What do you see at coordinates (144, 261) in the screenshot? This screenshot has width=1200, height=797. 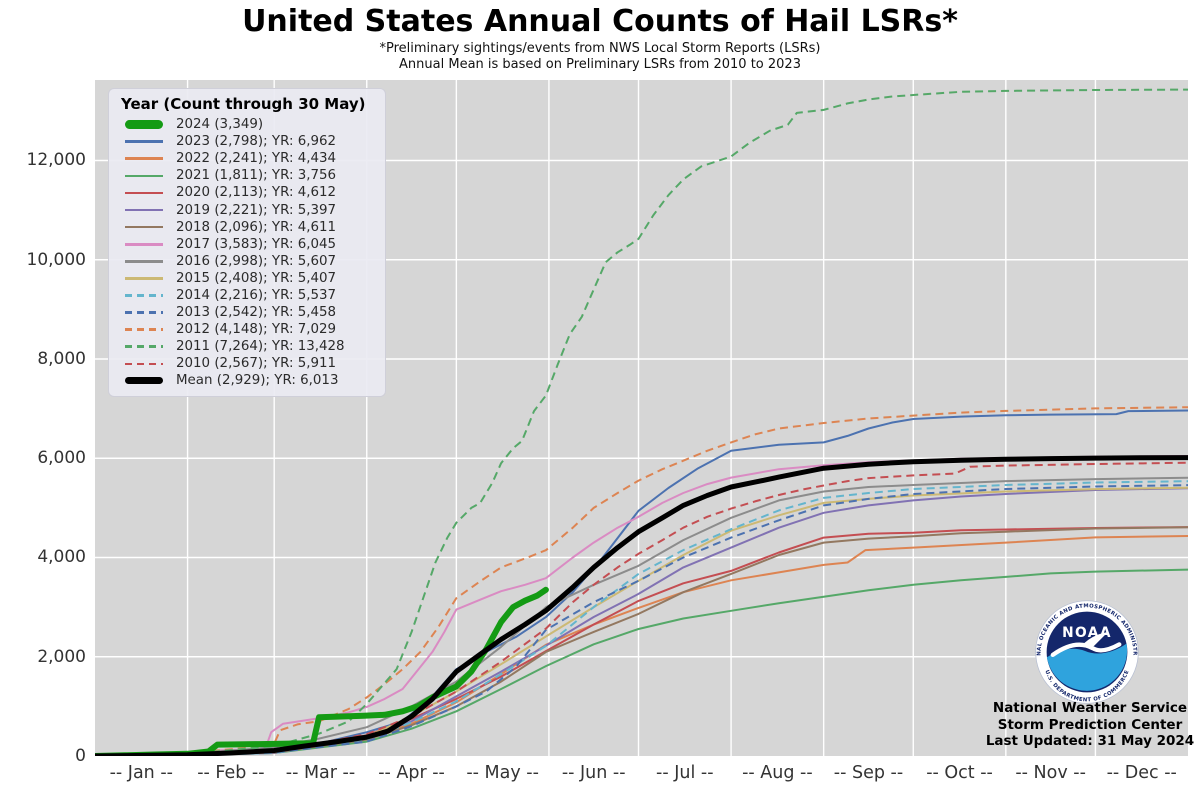 I see `legend-swatch-2016-icon` at bounding box center [144, 261].